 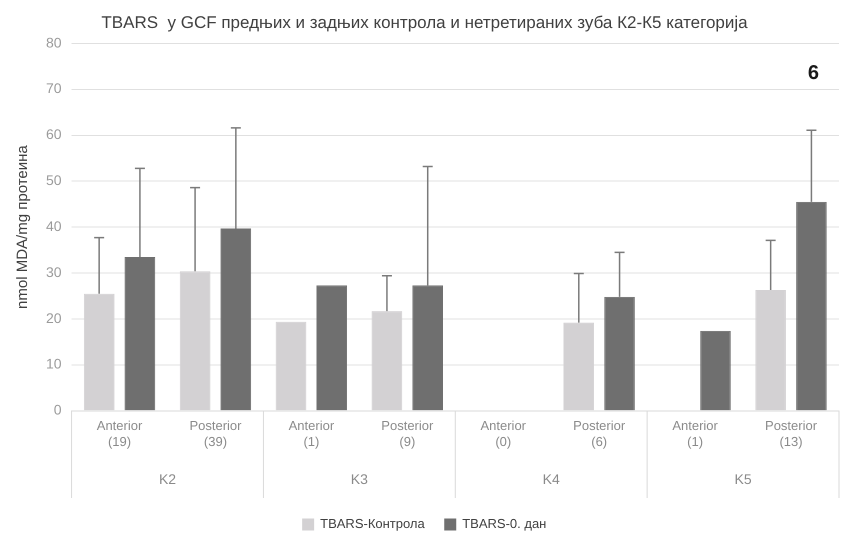 I want to click on y-axis-title: nmol MDA/mg протеина, so click(x=23, y=226).